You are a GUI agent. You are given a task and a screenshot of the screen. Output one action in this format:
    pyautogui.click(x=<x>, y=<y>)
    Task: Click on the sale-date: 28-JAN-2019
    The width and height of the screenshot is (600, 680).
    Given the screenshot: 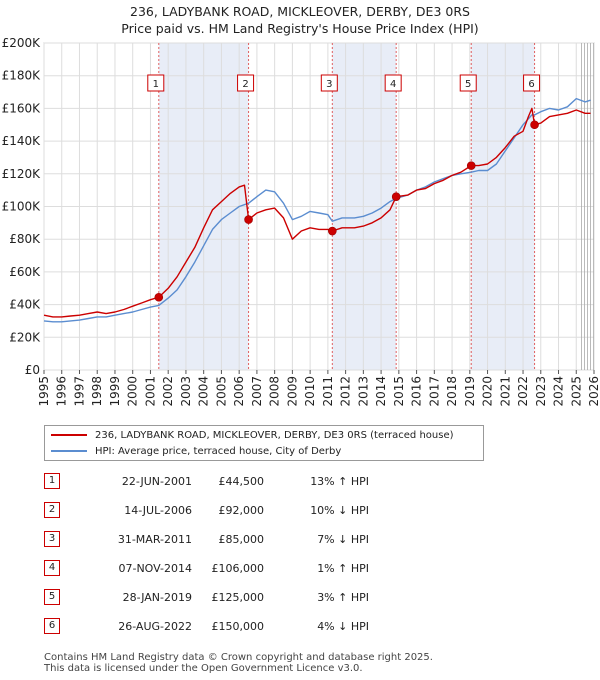 What is the action you would take?
    pyautogui.click(x=157, y=597)
    